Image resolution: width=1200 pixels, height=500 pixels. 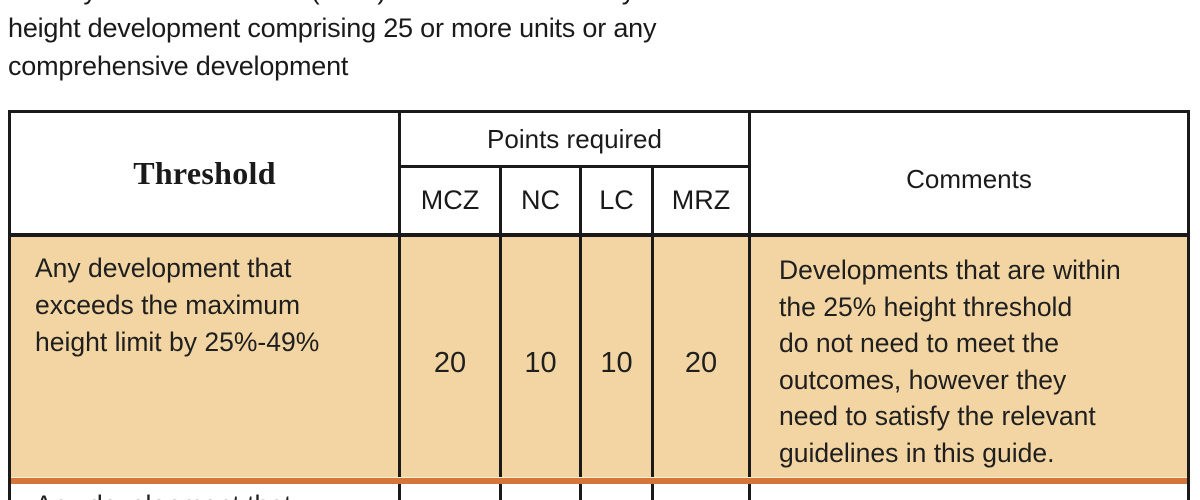 What do you see at coordinates (540, 200) in the screenshot?
I see `column-header-nc: NC` at bounding box center [540, 200].